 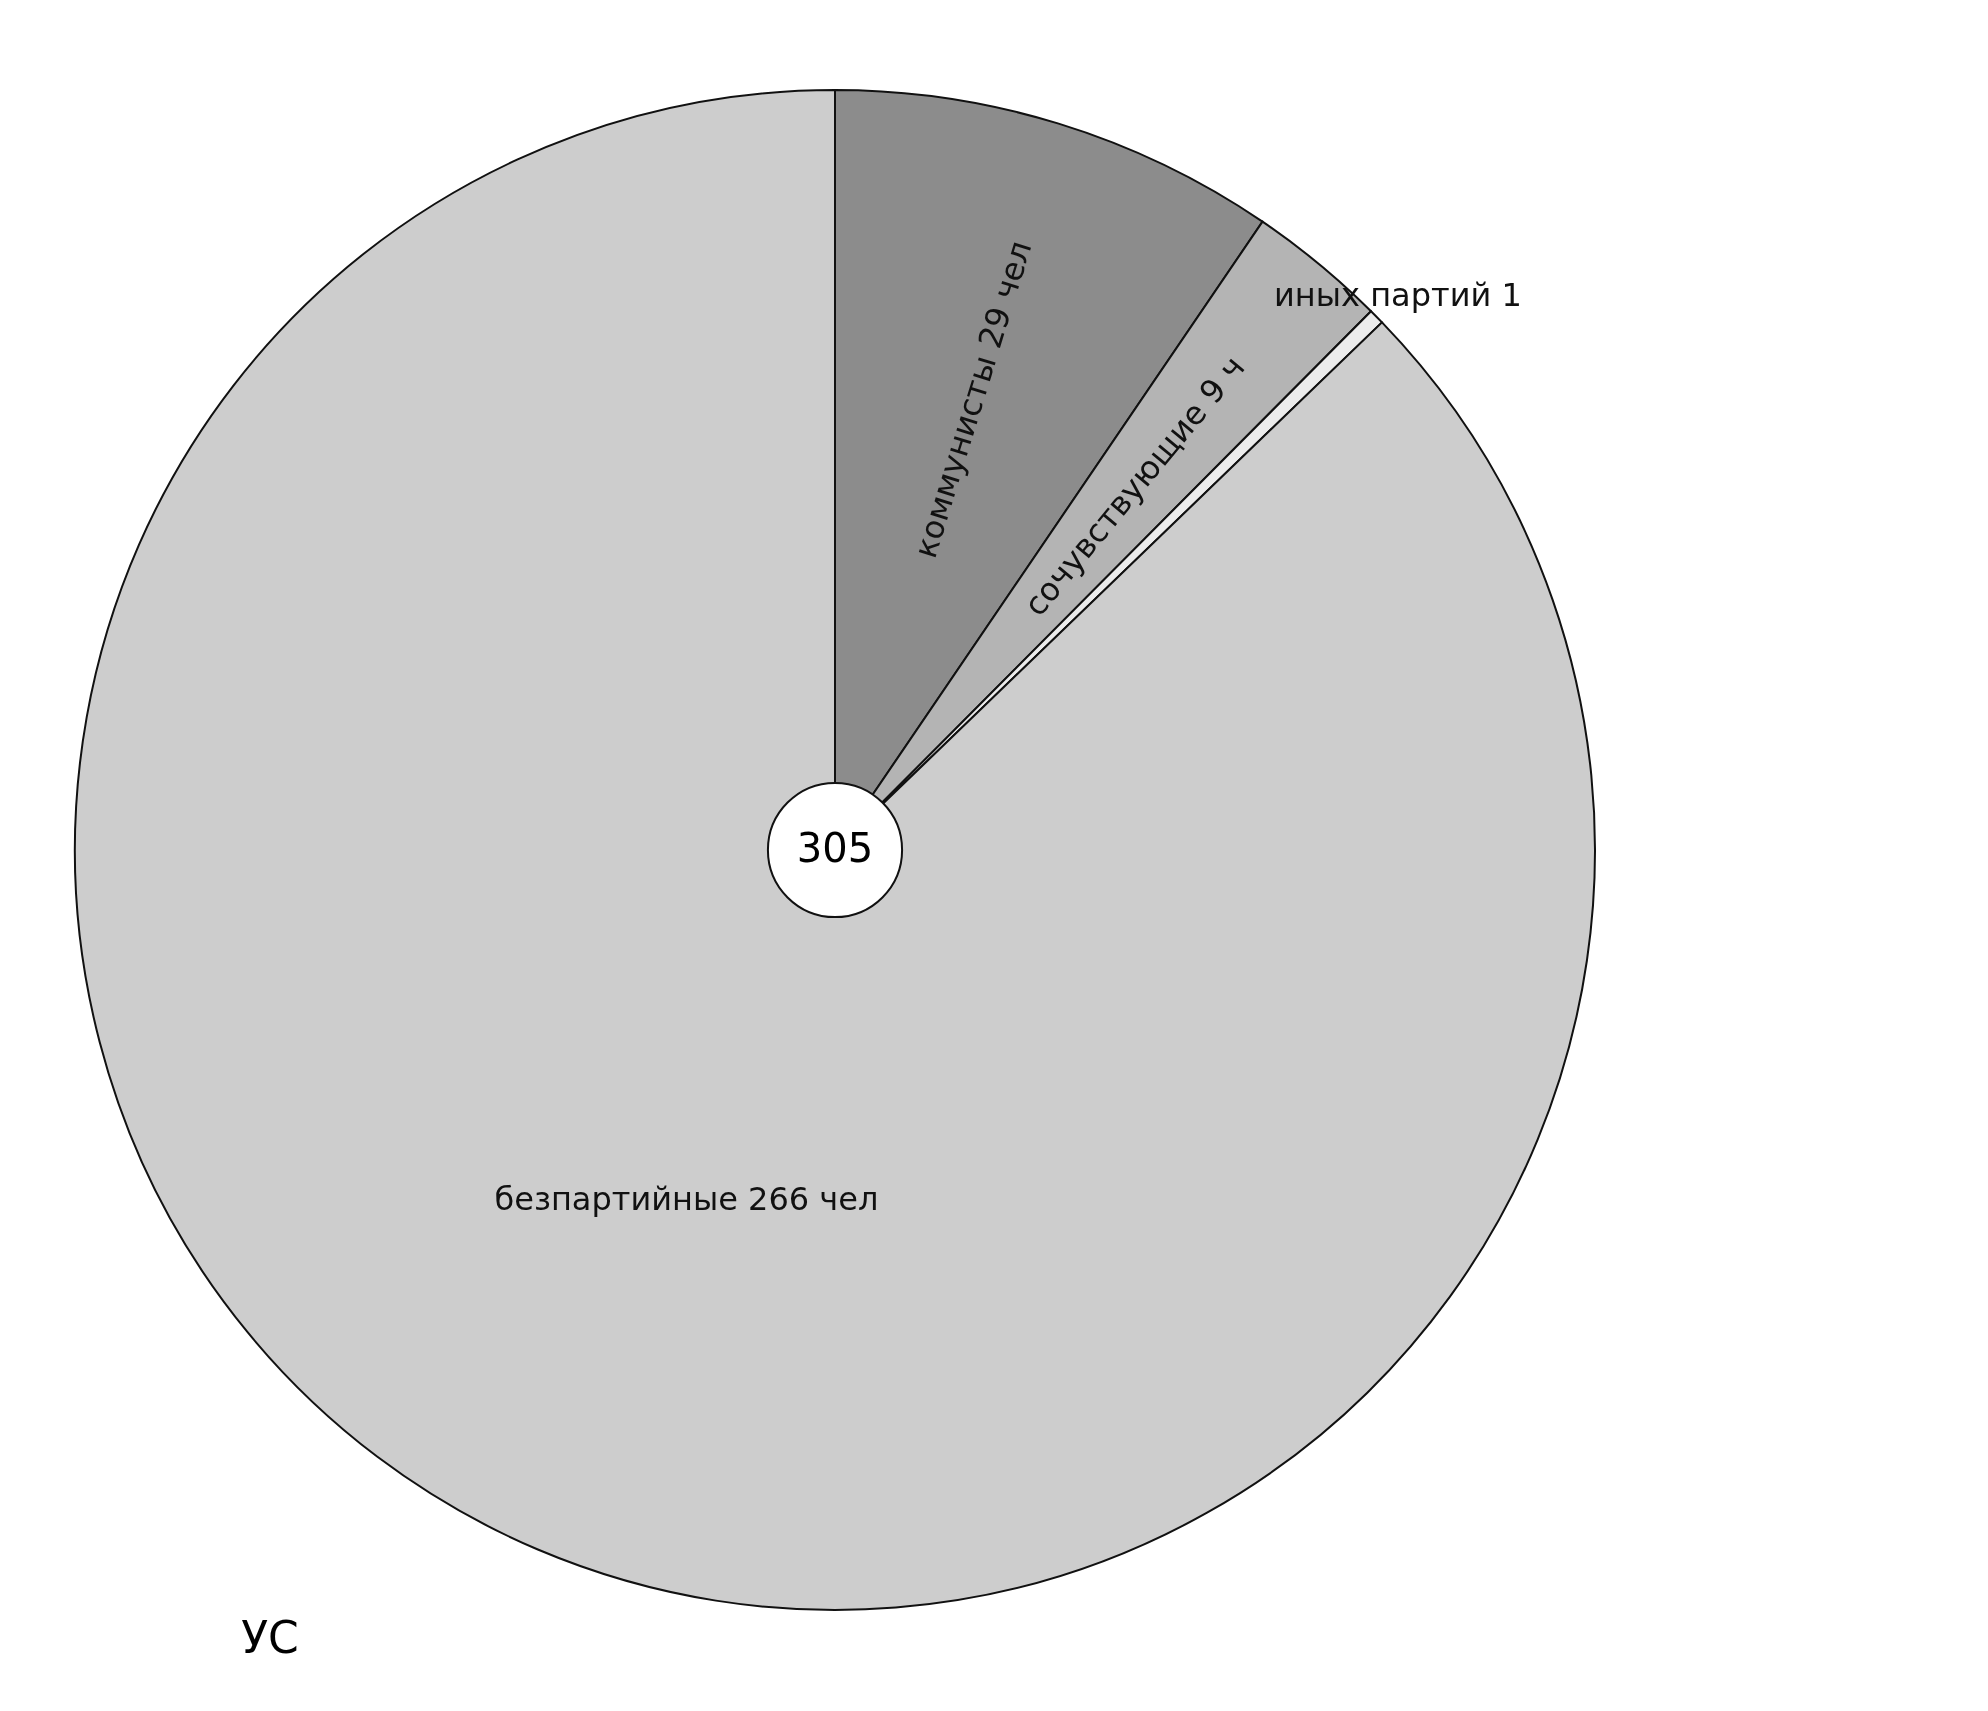 What do you see at coordinates (686, 1198) in the screenshot?
I see `slice-label: безпартийные 266 чел` at bounding box center [686, 1198].